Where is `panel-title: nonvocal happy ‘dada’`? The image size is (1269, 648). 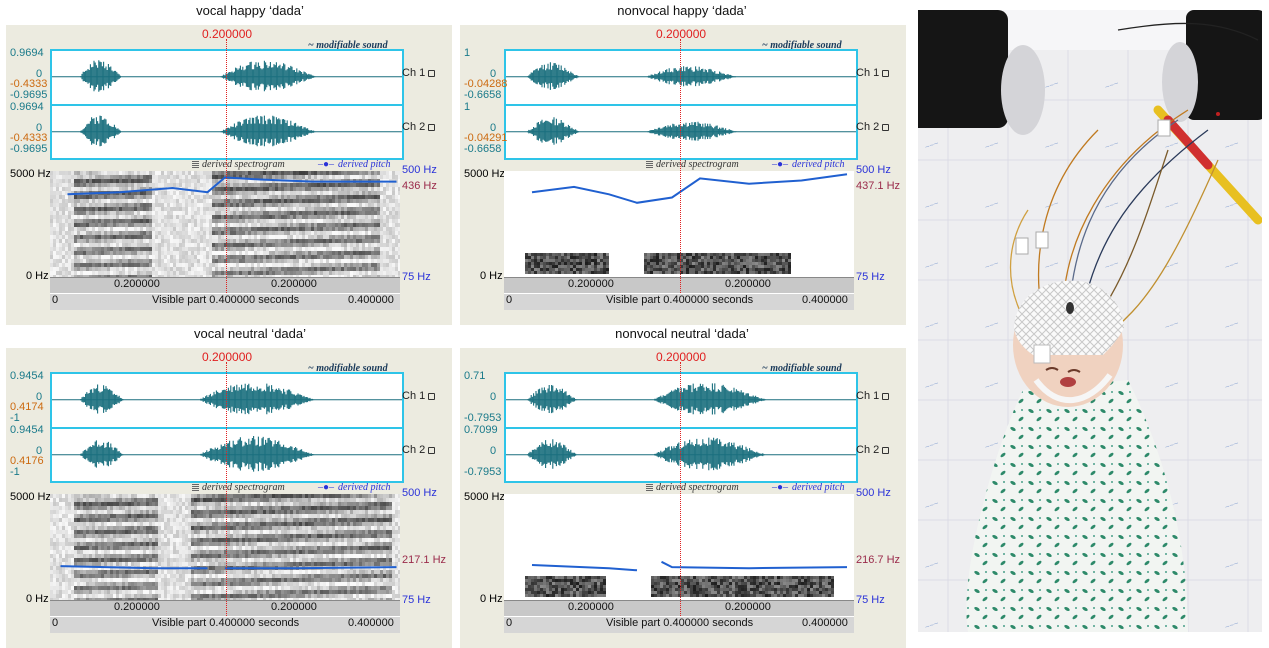 panel-title: nonvocal happy ‘dada’ is located at coordinates (682, 10).